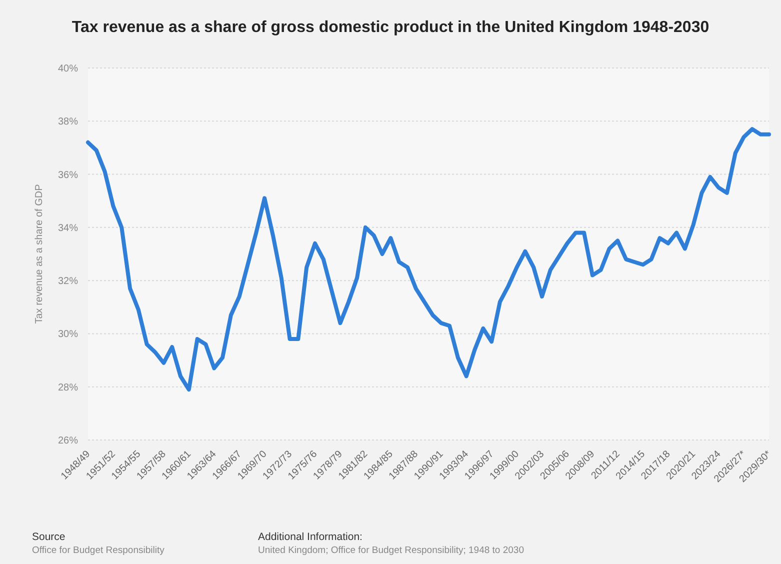 Image resolution: width=781 pixels, height=564 pixels. Describe the element at coordinates (68, 388) in the screenshot. I see `y-tick-label: 28%` at that location.